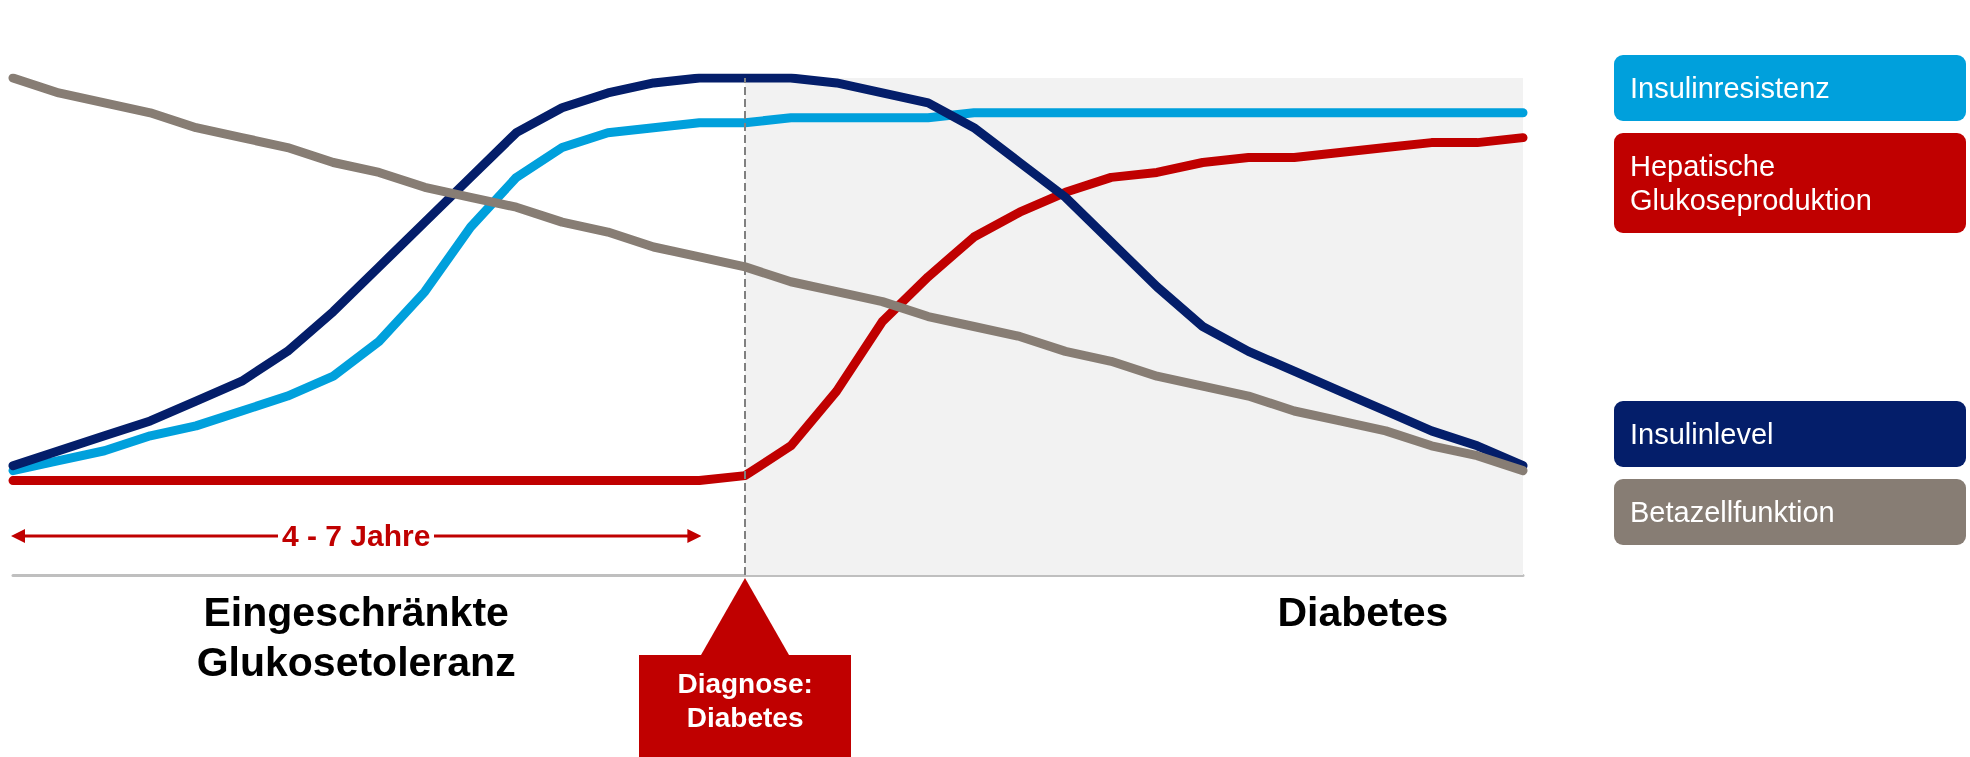 The height and width of the screenshot is (757, 1970). What do you see at coordinates (1732, 512) in the screenshot?
I see `text: Betazellfunktion` at bounding box center [1732, 512].